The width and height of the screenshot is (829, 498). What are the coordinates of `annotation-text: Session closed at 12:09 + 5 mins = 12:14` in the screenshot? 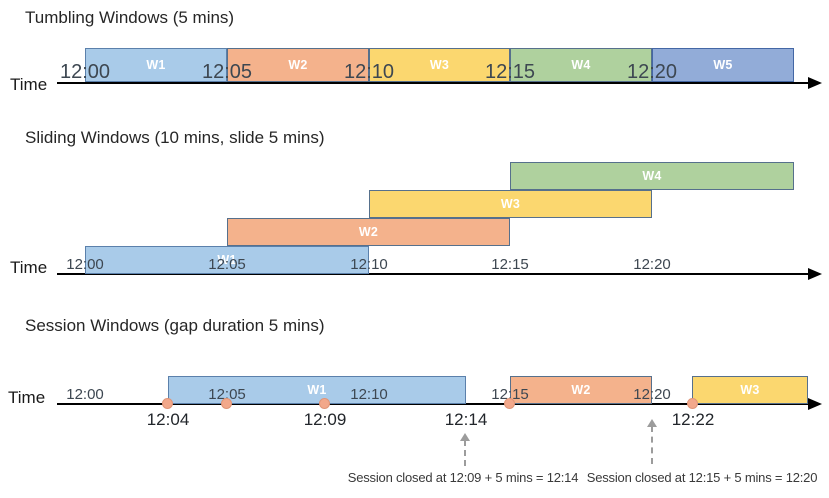 It's located at (463, 477).